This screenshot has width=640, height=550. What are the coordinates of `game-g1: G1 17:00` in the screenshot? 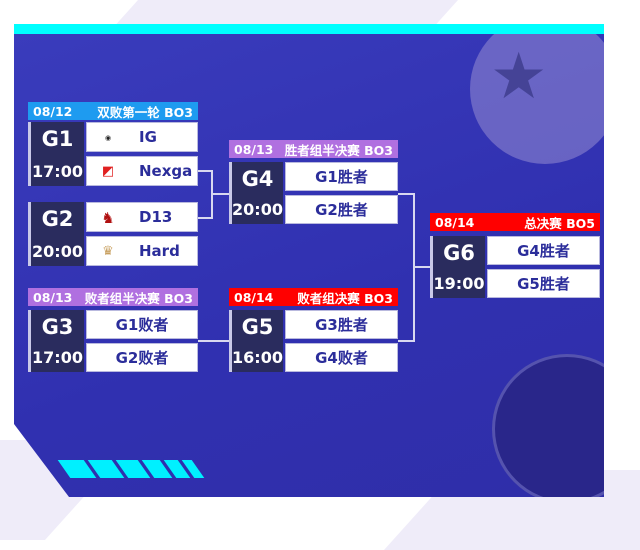 It's located at (56, 154).